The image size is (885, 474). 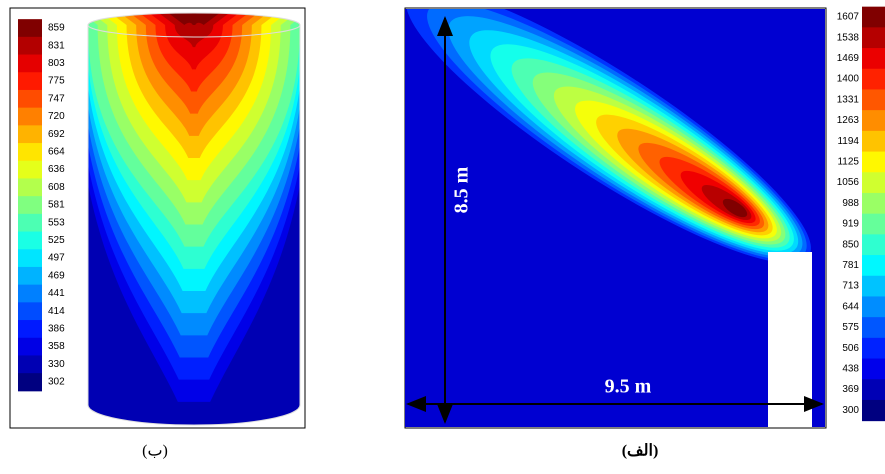 What do you see at coordinates (850, 348) in the screenshot?
I see `colorbar-label: 506` at bounding box center [850, 348].